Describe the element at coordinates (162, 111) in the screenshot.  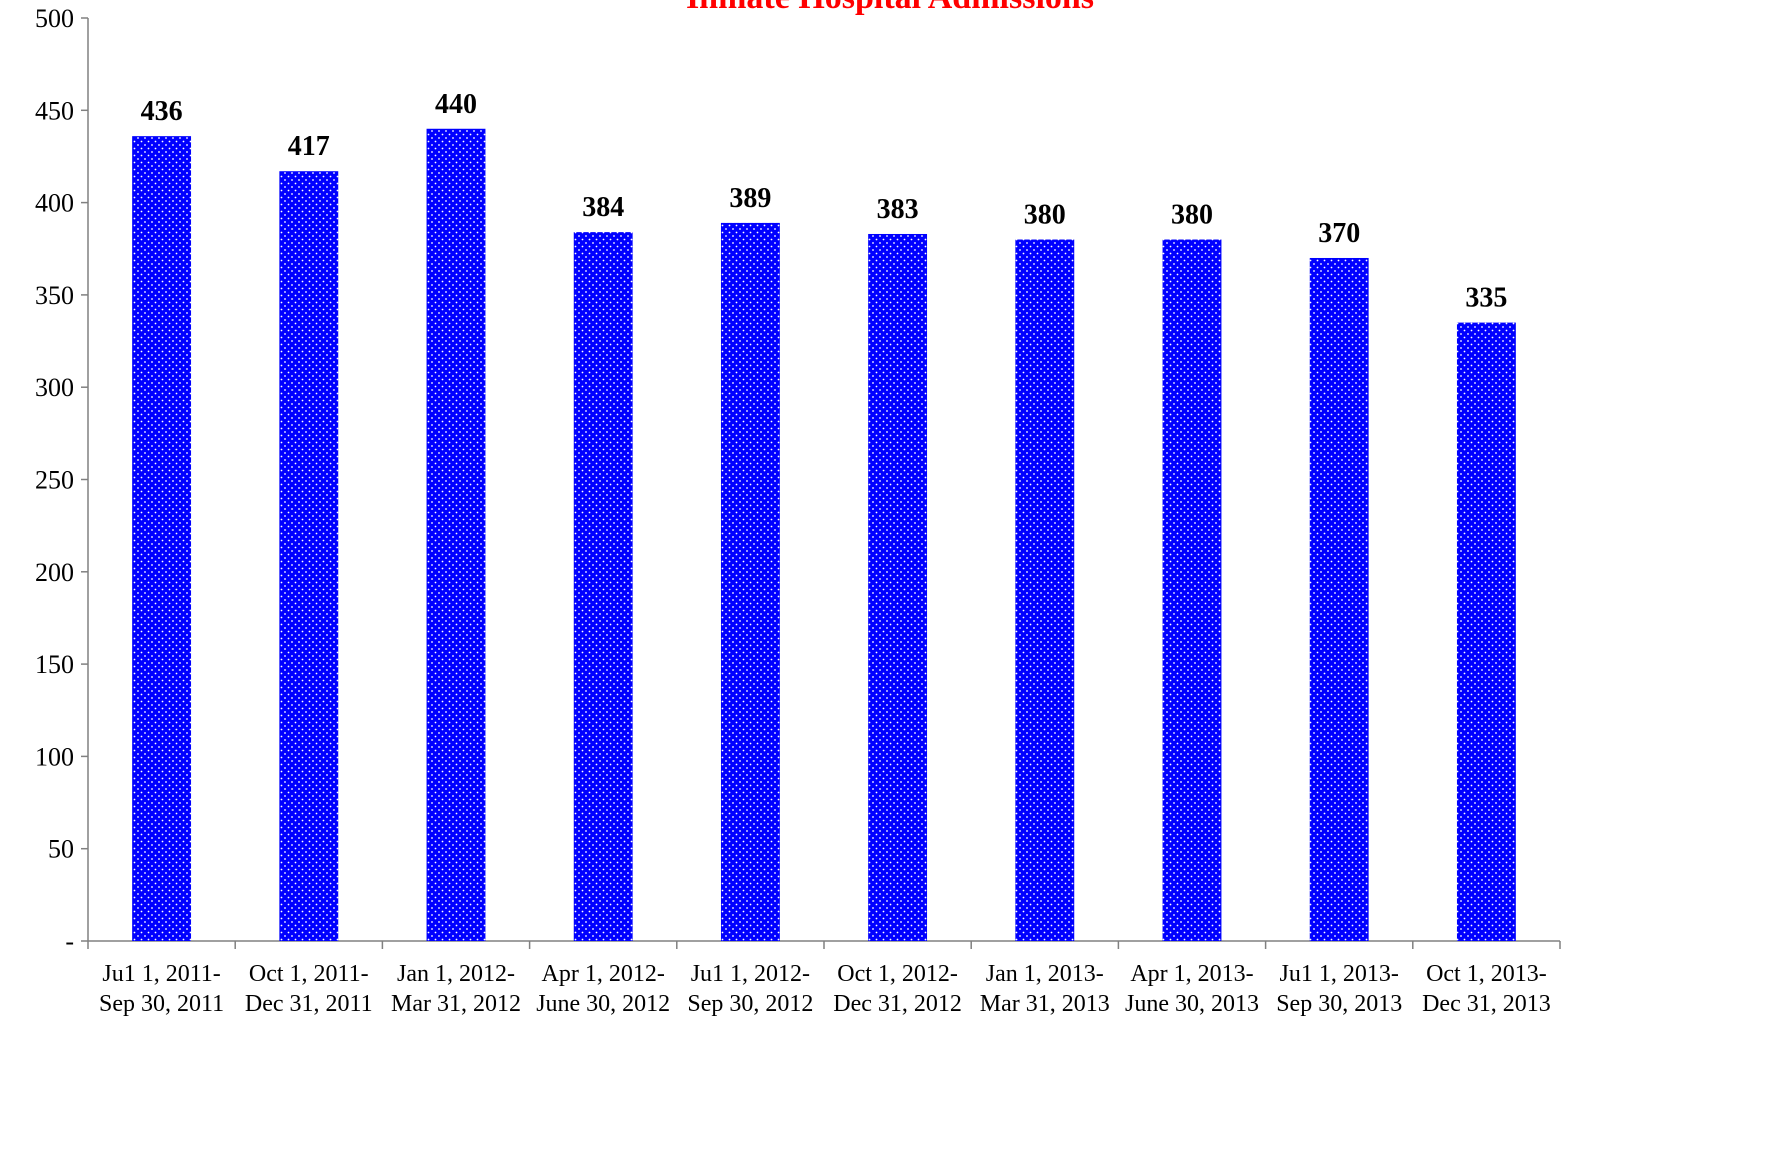
I see `data-label: 436` at that location.